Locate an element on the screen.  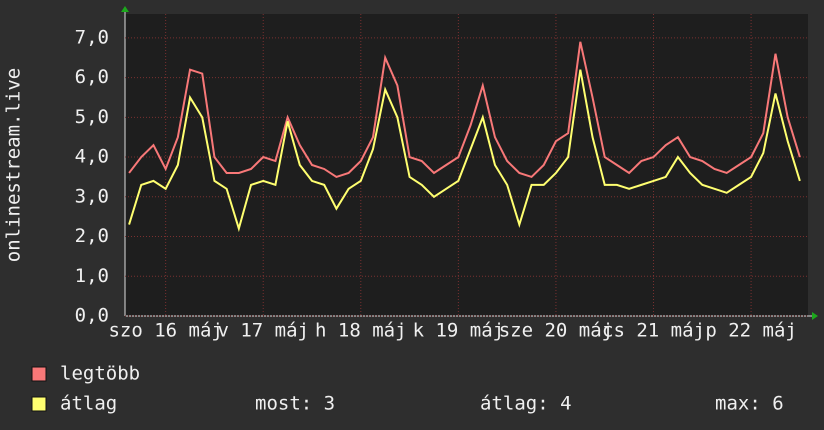
legend-label: átlag is located at coordinates (88, 404).